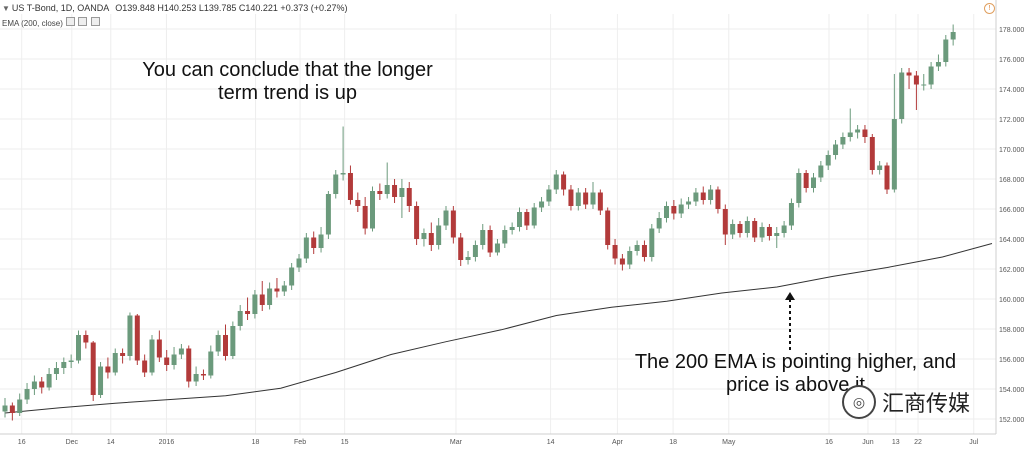 This screenshot has width=1024, height=451. I want to click on annotation-top-line2: term trend is up, so click(287, 93).